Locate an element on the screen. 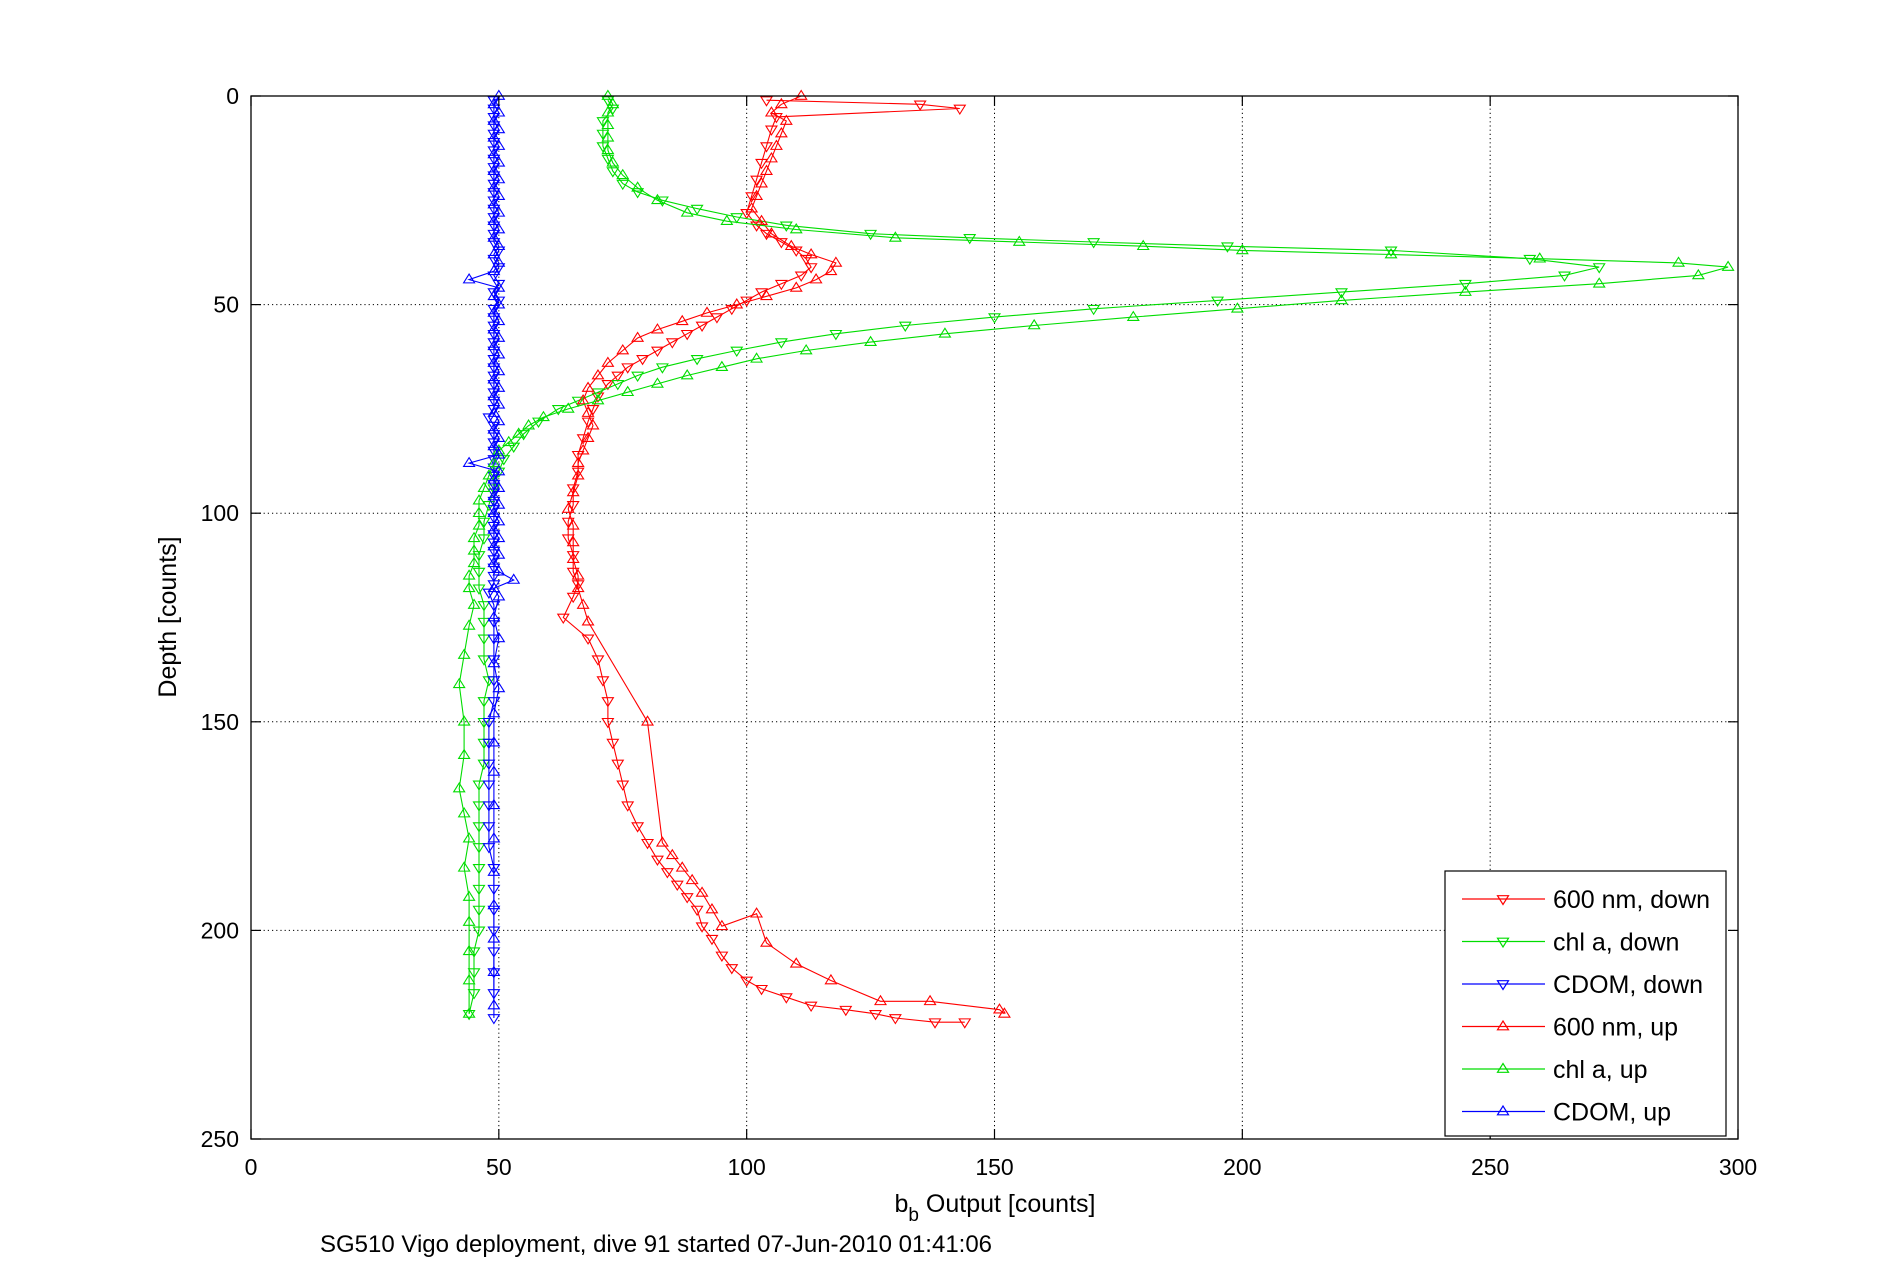 This screenshot has height=1262, width=1891. y-tick-label: 200 is located at coordinates (220, 930).